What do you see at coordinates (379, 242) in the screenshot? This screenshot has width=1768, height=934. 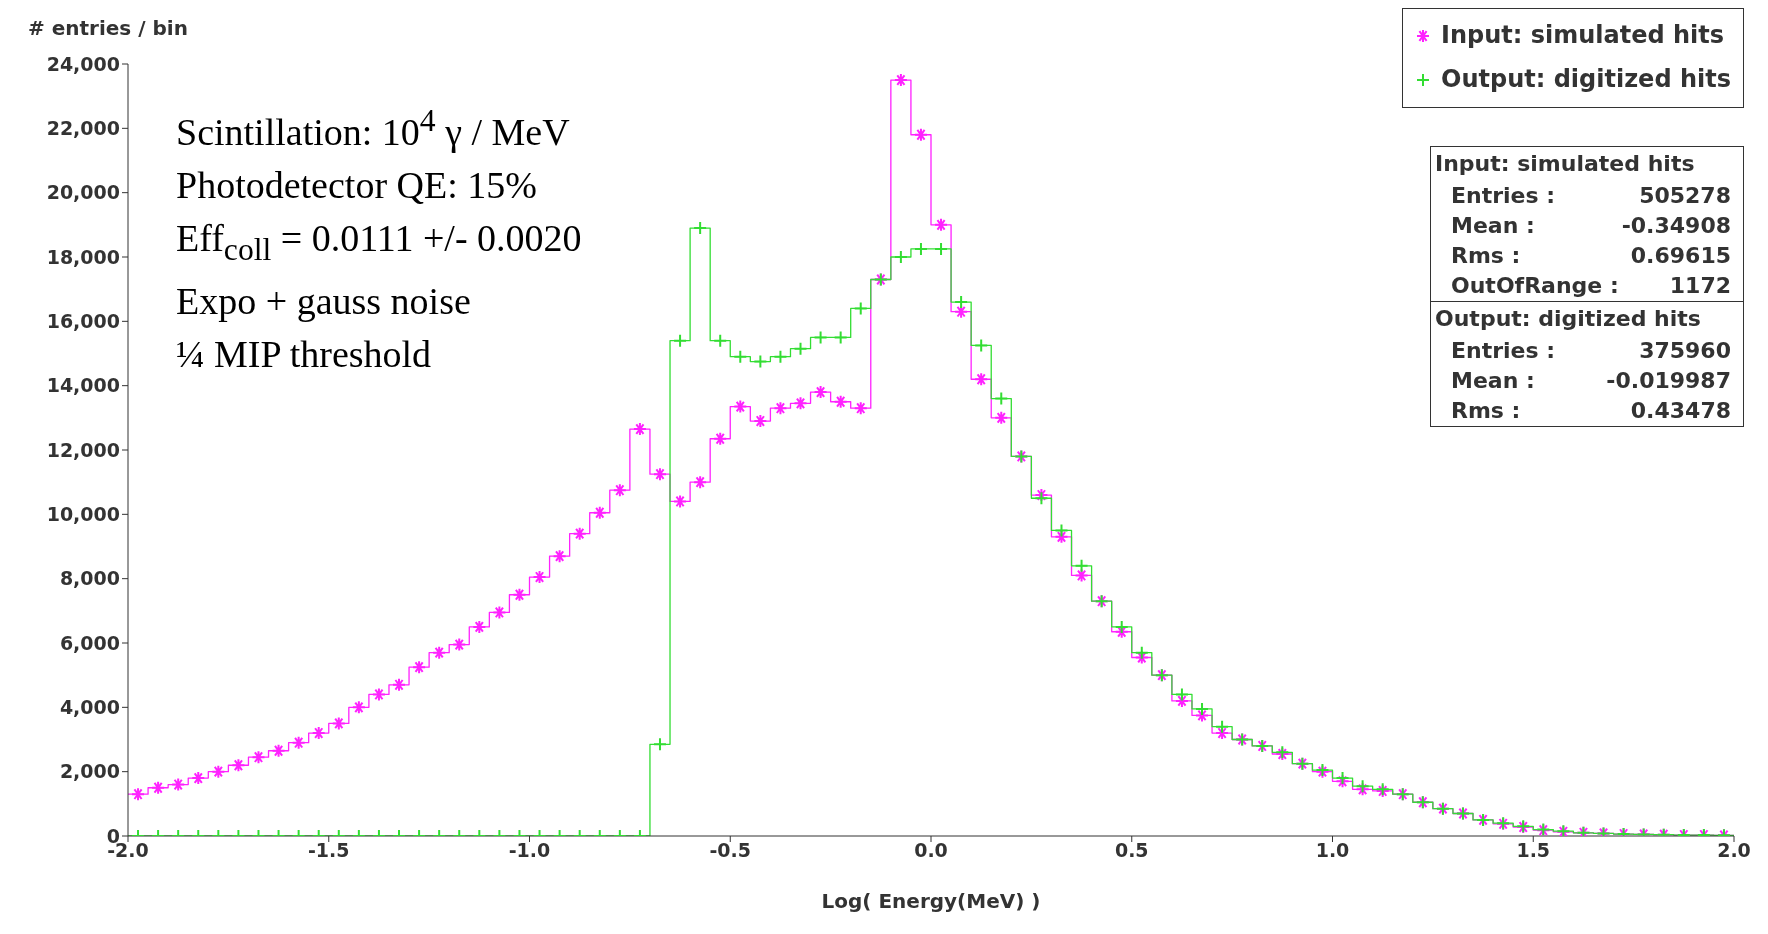 I see `annotation: Eff$_{coll}$ = 0.0111 +/- 0.0020` at bounding box center [379, 242].